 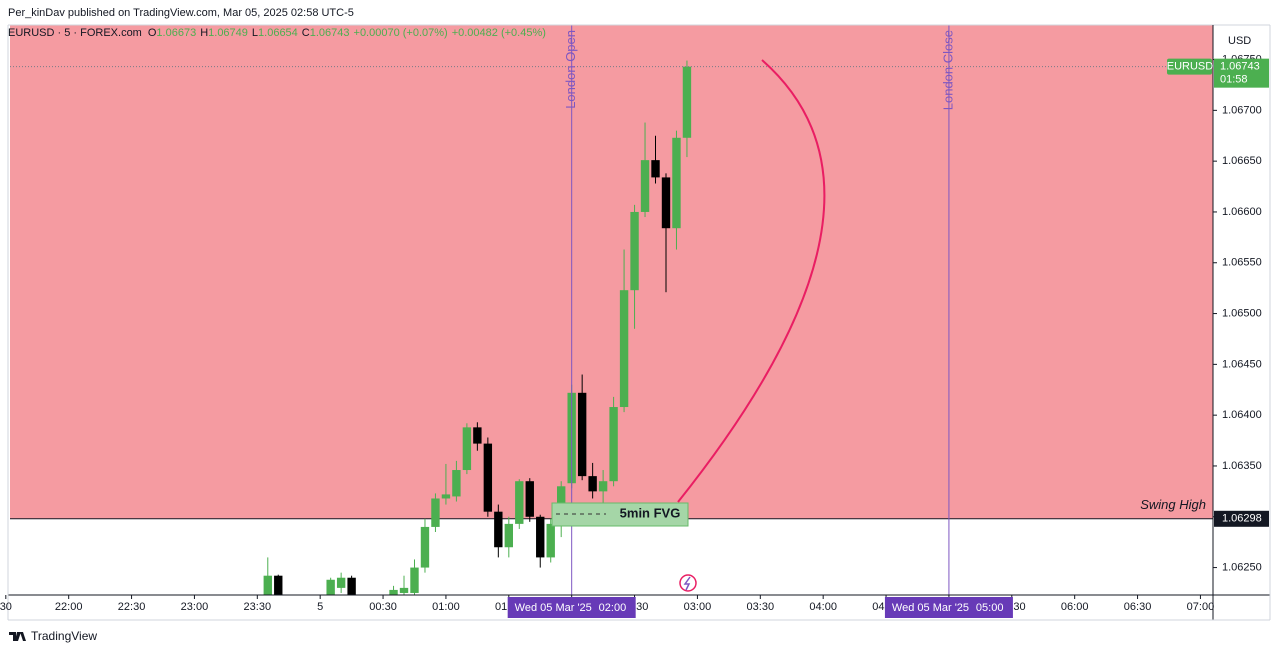 I want to click on level-label: Swing High, so click(x=1173, y=504).